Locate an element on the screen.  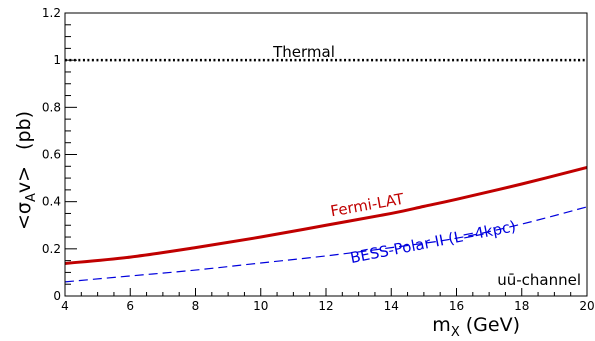
y-tick-label: 1.2 is located at coordinates (51, 13).